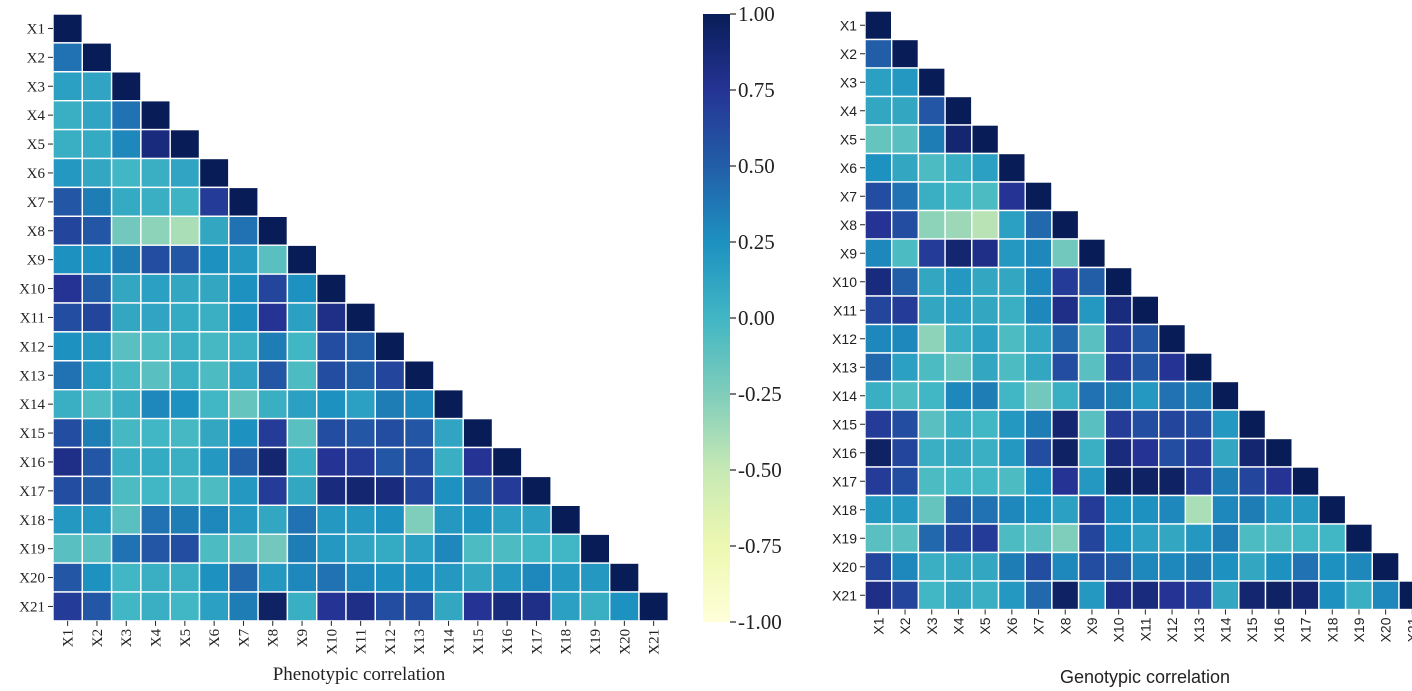 This screenshot has width=1412, height=691. Describe the element at coordinates (742, 318) in the screenshot. I see `colorbar: 1.00 0.75 0.50 0.25 0.00 -0.25 -0.50 -0.75 -1.00` at that location.